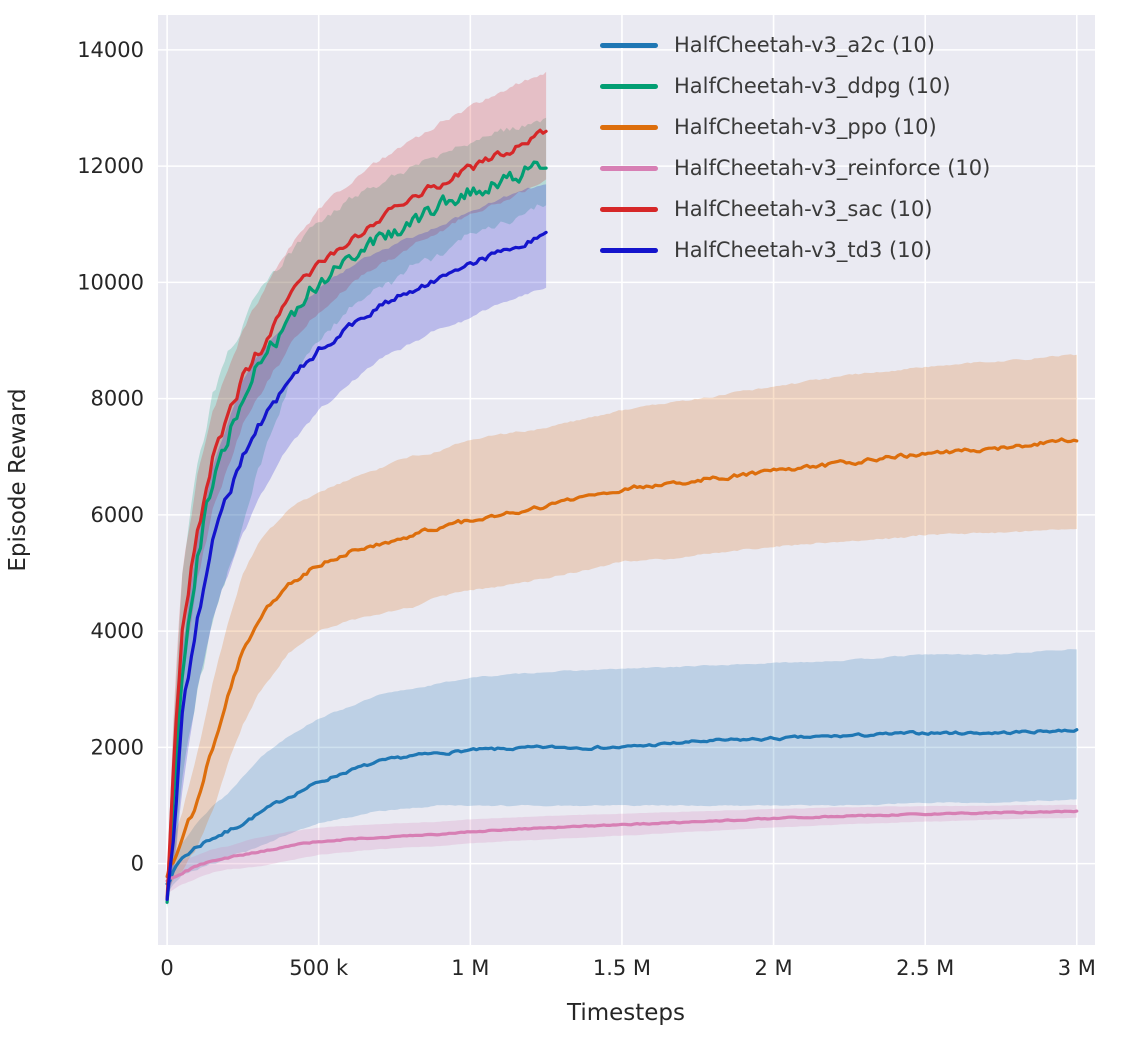 The width and height of the screenshot is (1130, 1049). What do you see at coordinates (812, 86) in the screenshot?
I see `legend-label: HalfCheetah-v3_ddpg (10)` at bounding box center [812, 86].